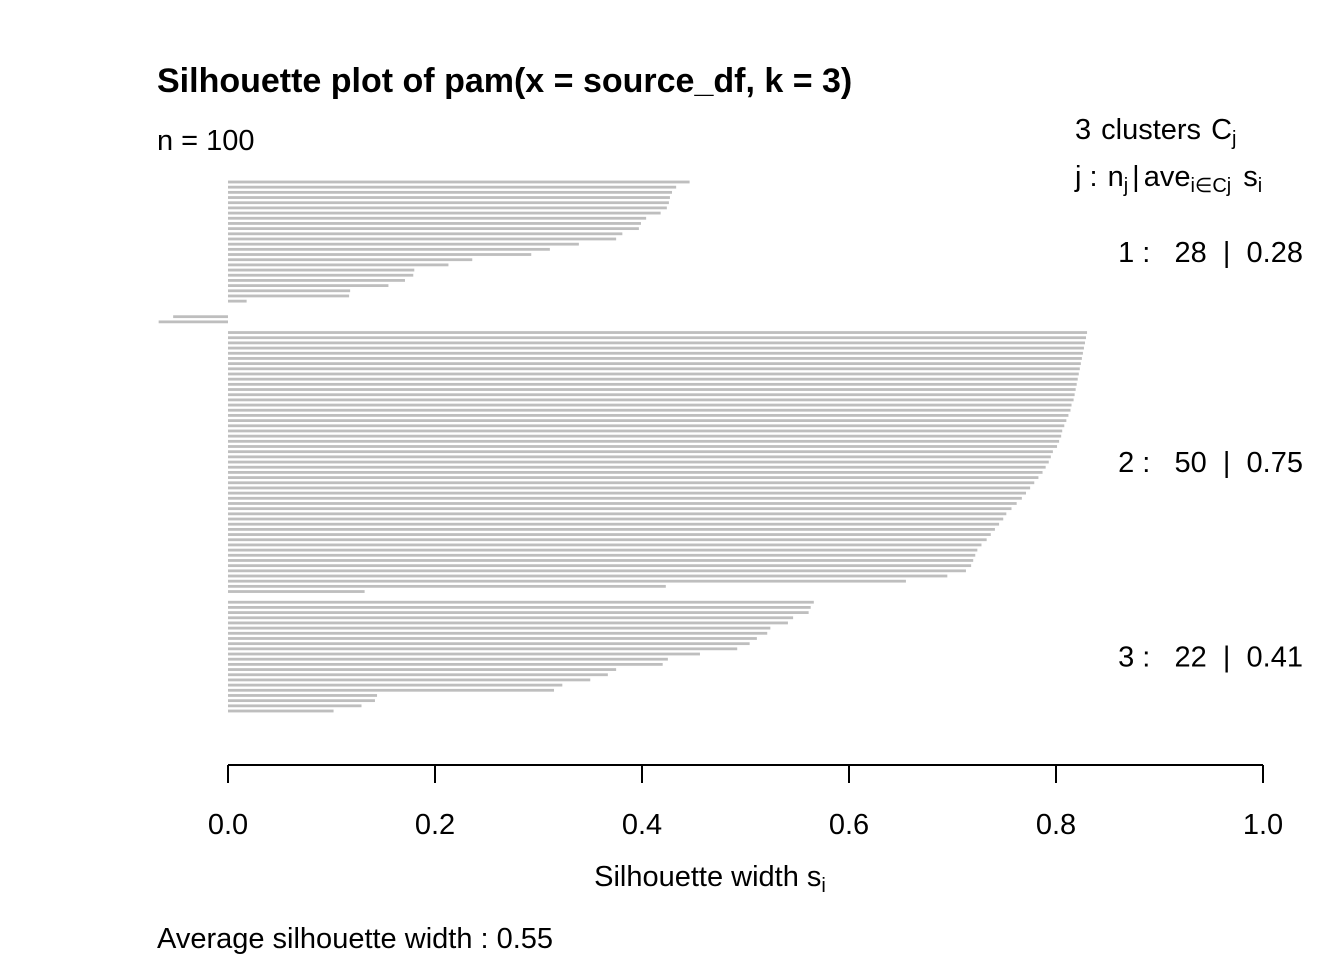  Describe the element at coordinates (206, 141) in the screenshot. I see `n-label: n = 100` at that location.